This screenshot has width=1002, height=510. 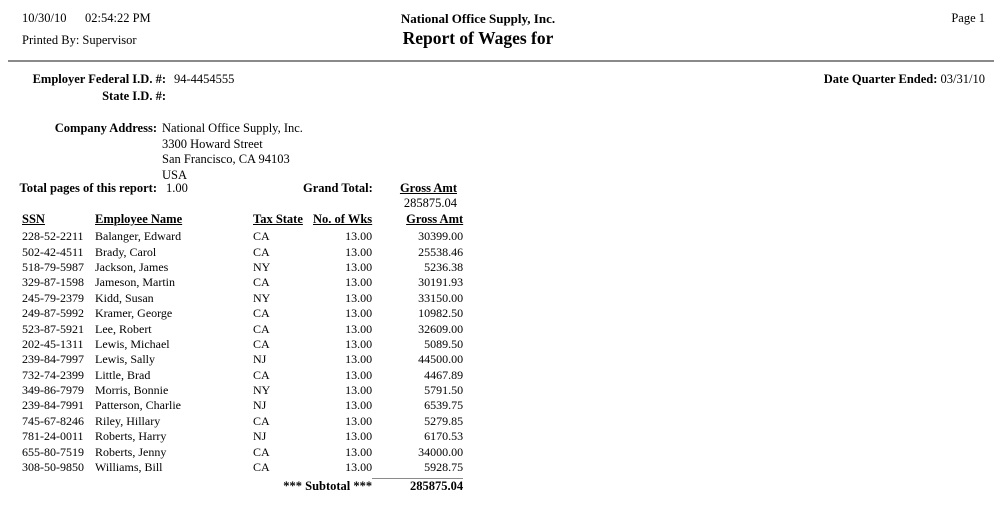 What do you see at coordinates (175, 174) in the screenshot?
I see `company-address-line: USA` at bounding box center [175, 174].